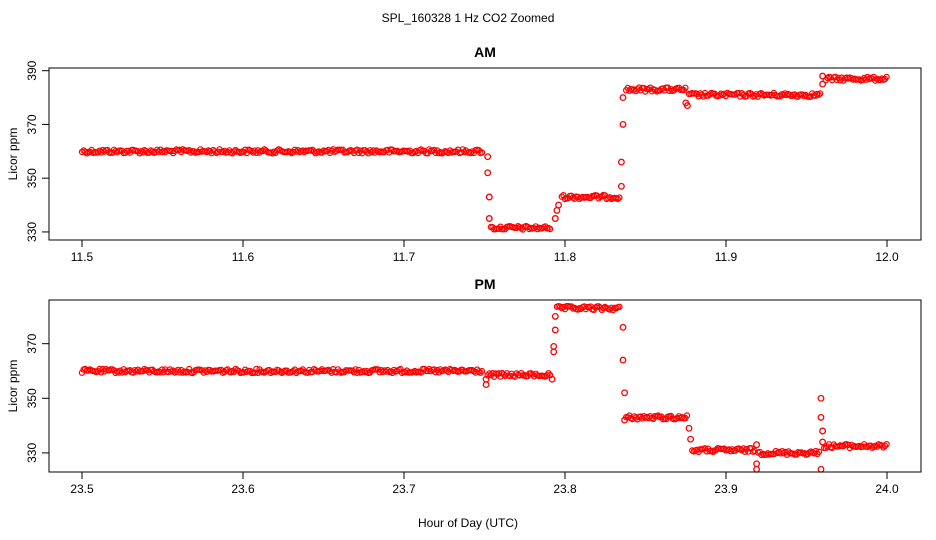 This screenshot has width=936, height=540. I want to click on y-tick-label: 330, so click(32, 453).